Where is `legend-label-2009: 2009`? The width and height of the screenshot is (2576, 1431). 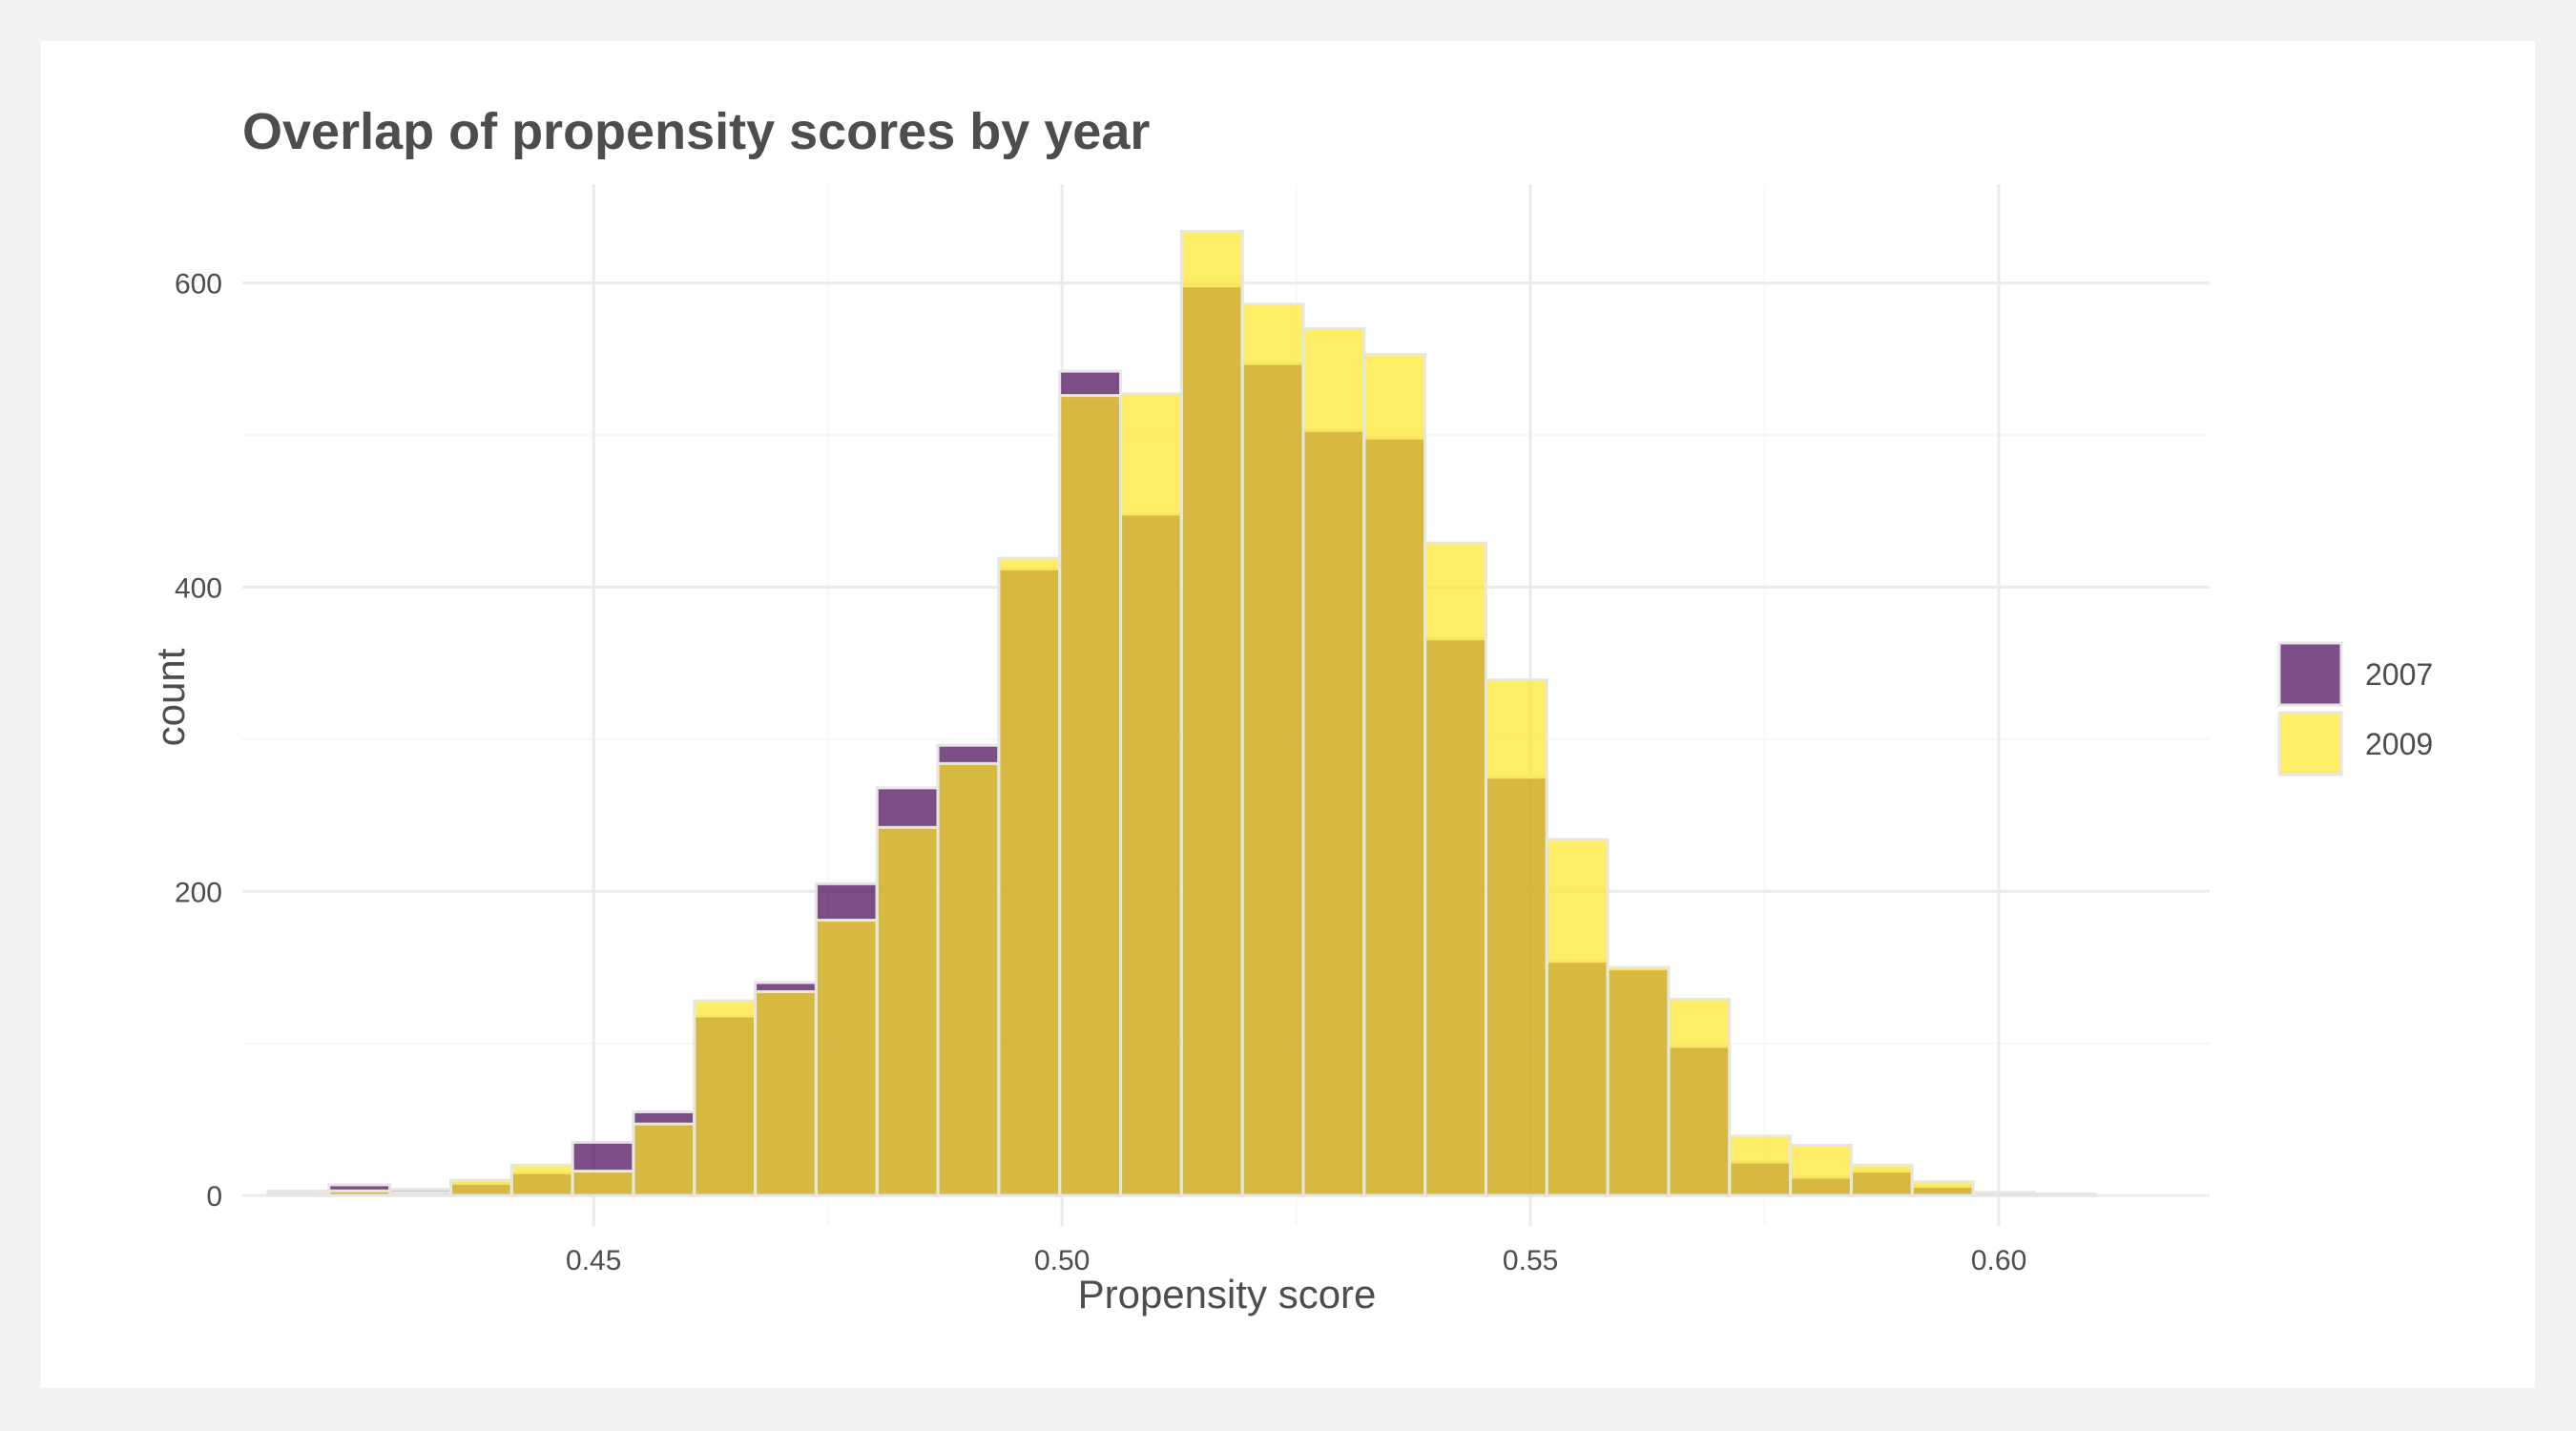
legend-label-2009: 2009 is located at coordinates (2399, 744).